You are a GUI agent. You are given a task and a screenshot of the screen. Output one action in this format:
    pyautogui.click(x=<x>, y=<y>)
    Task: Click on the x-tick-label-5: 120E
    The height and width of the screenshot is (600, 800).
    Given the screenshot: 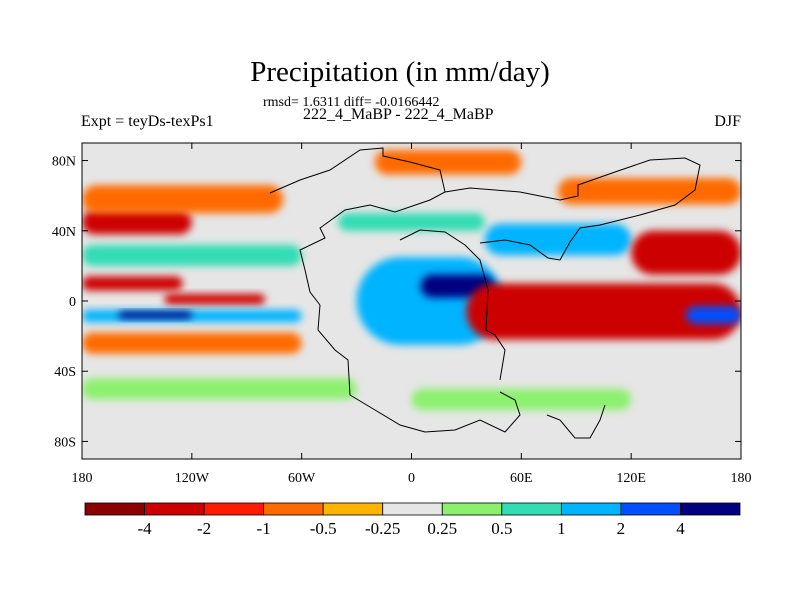 What is the action you would take?
    pyautogui.click(x=631, y=478)
    